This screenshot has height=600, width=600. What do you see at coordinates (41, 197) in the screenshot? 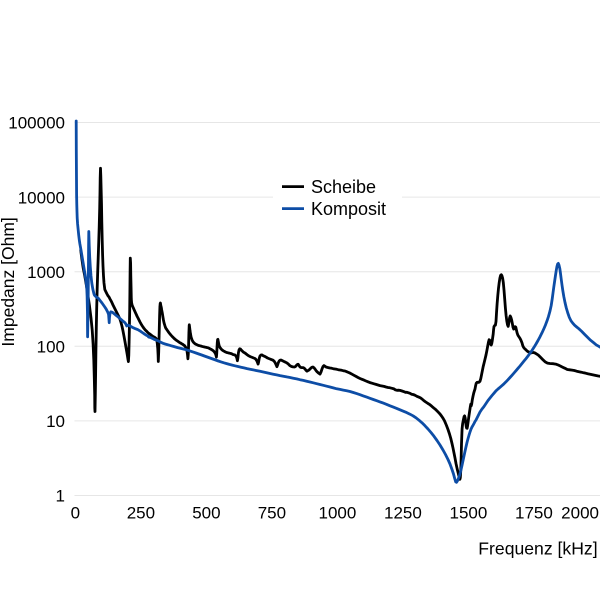
I see `svg-text: 10000` at bounding box center [41, 197].